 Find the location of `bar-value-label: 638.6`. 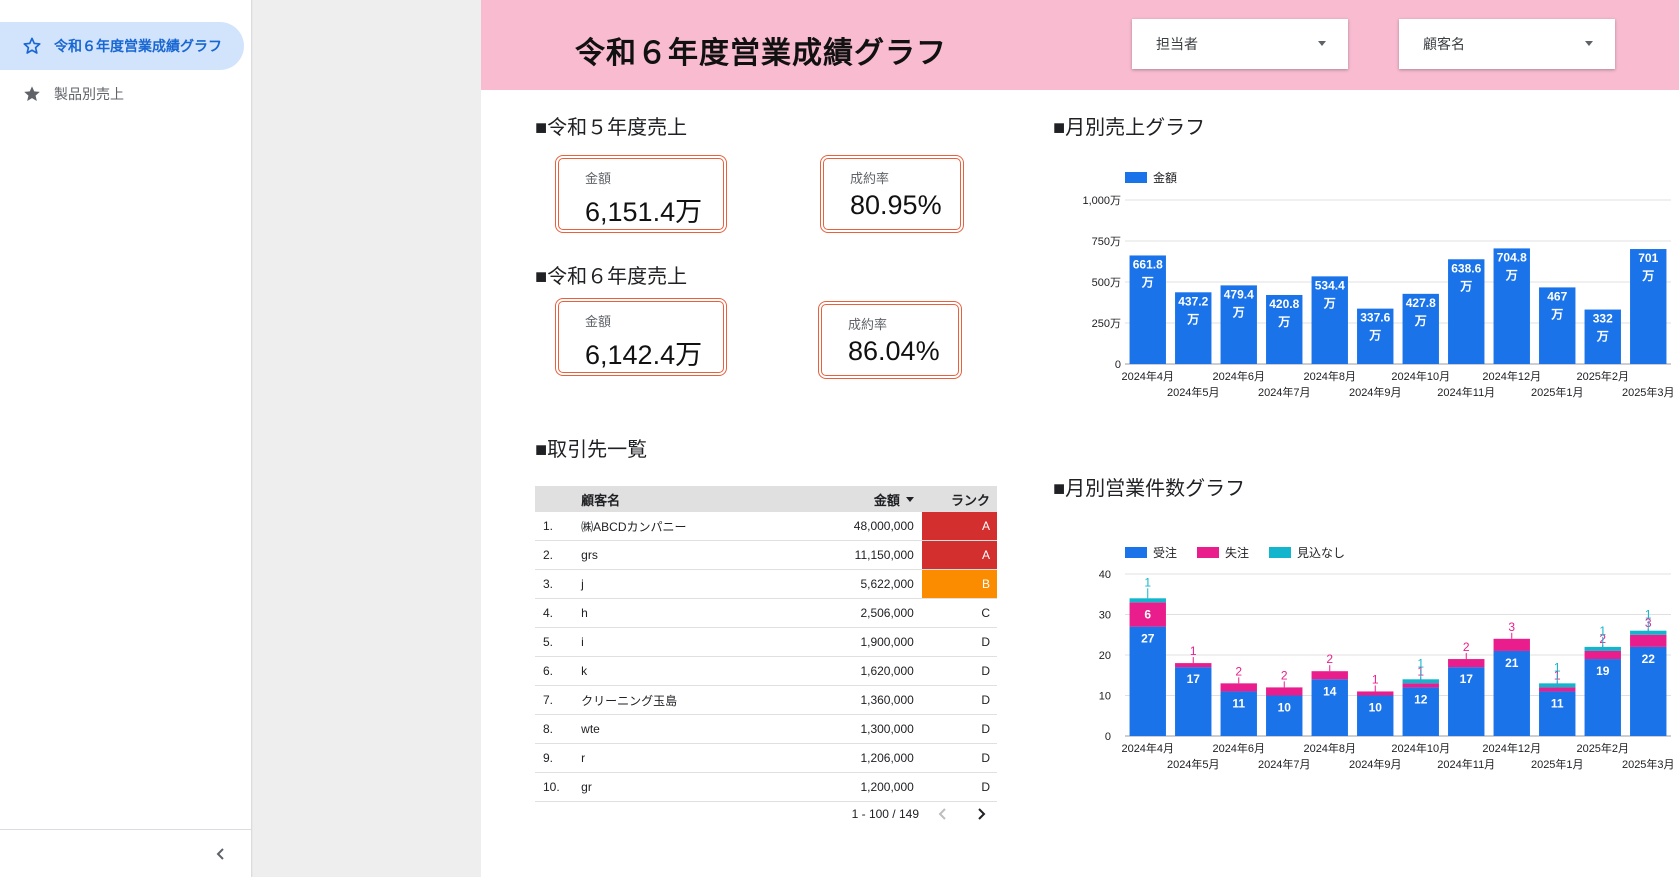

bar-value-label: 638.6 is located at coordinates (1466, 268).